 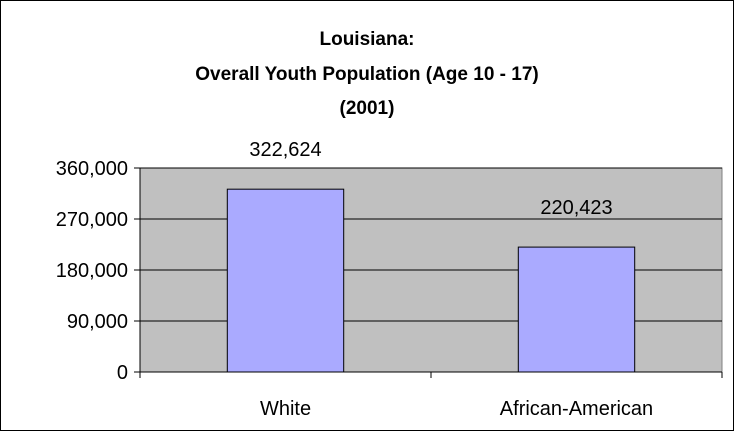 What do you see at coordinates (92, 271) in the screenshot?
I see `y-tick-label: 180,000` at bounding box center [92, 271].